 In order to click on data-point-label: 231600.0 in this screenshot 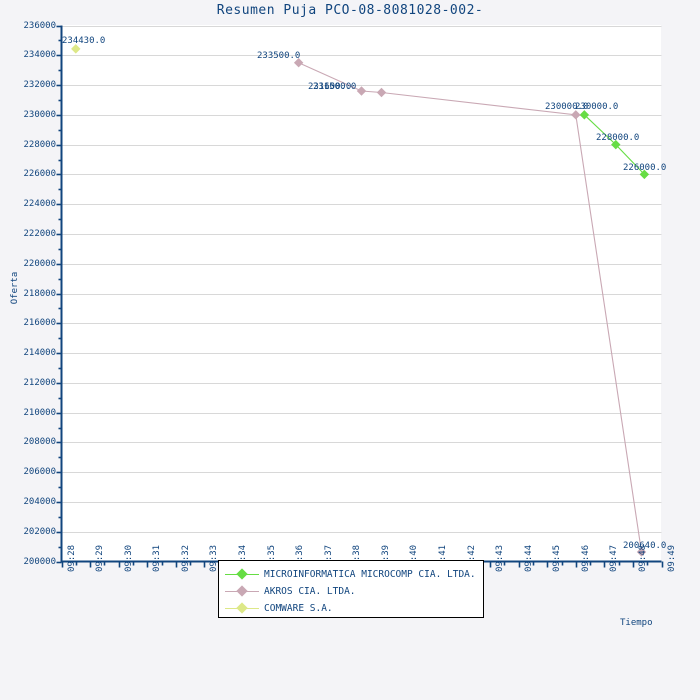, I will do `click(330, 87)`.